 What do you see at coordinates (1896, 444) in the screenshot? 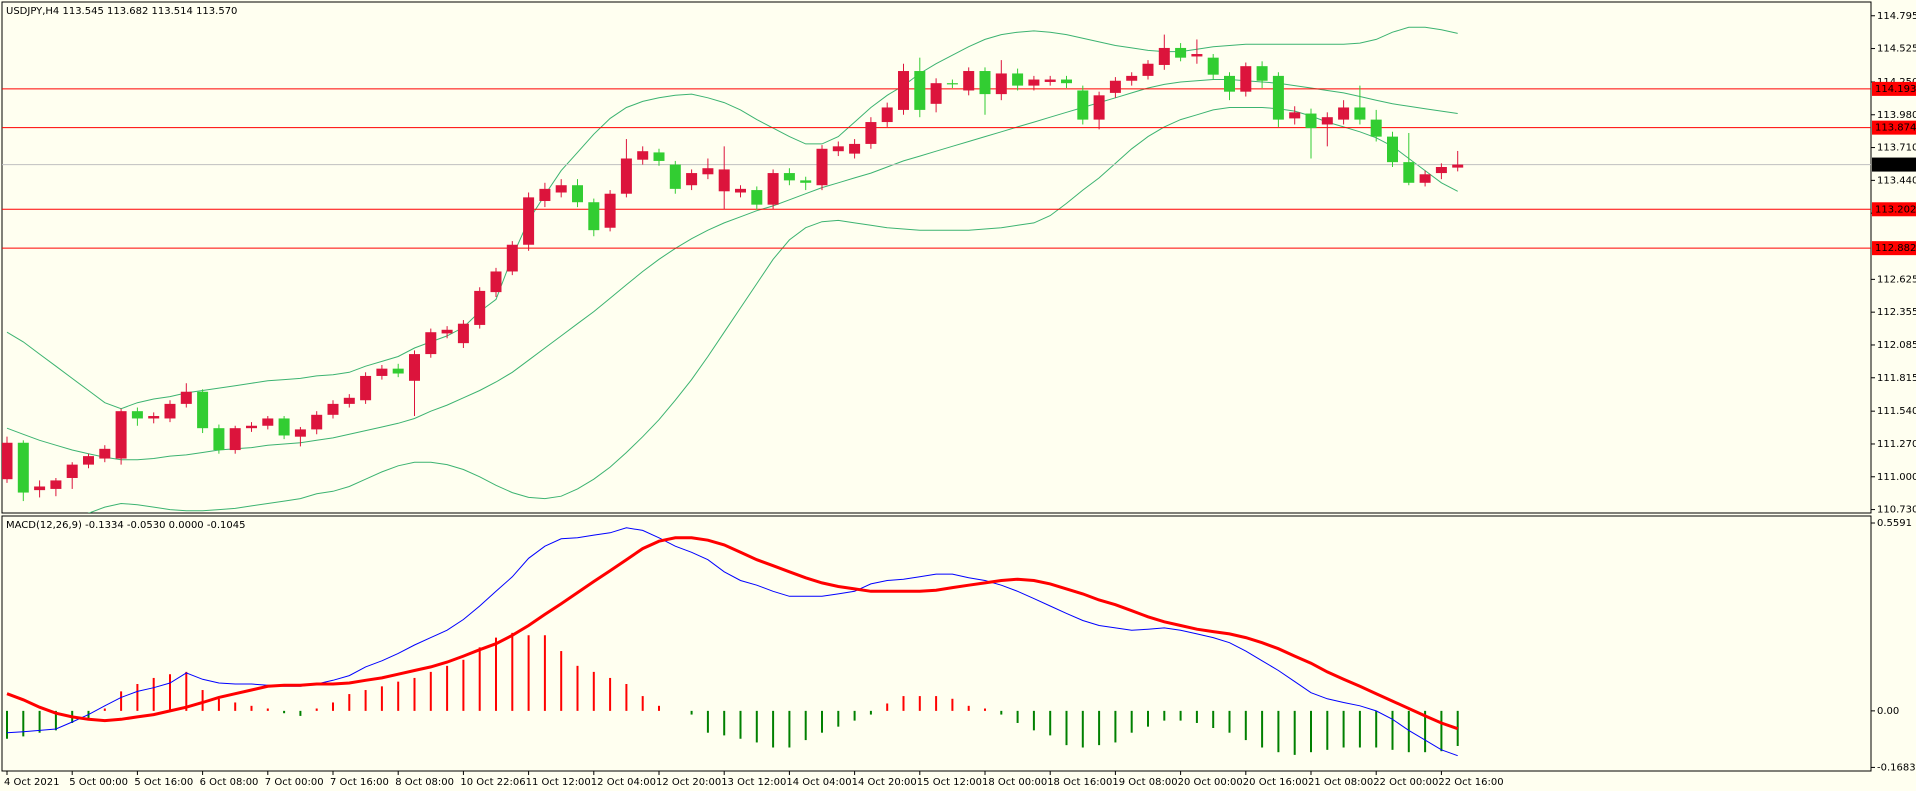
I see `y-tick-label: 111.270` at bounding box center [1896, 444].